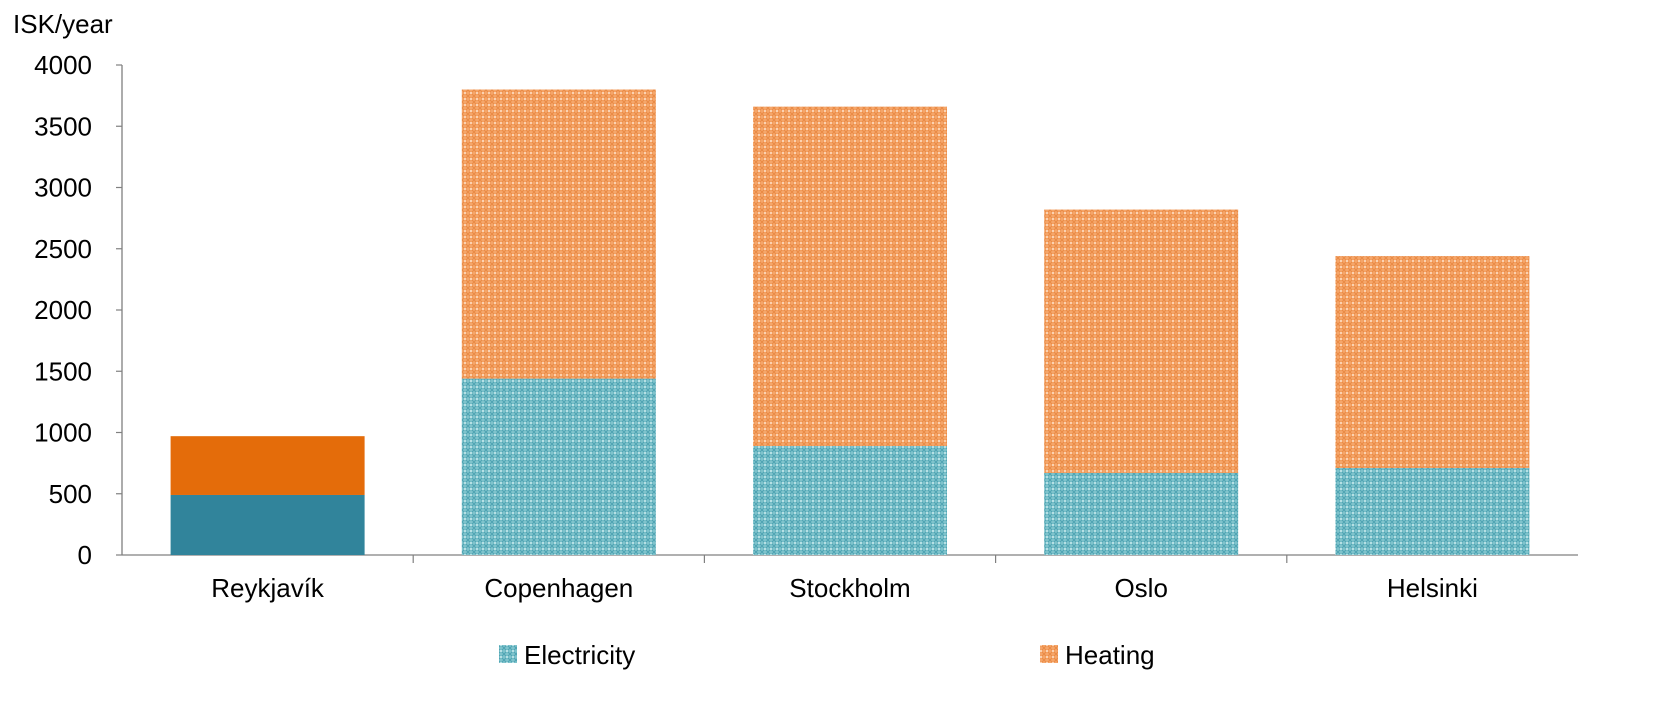 The height and width of the screenshot is (709, 1657). I want to click on bar-heating-copenhagen, so click(558, 234).